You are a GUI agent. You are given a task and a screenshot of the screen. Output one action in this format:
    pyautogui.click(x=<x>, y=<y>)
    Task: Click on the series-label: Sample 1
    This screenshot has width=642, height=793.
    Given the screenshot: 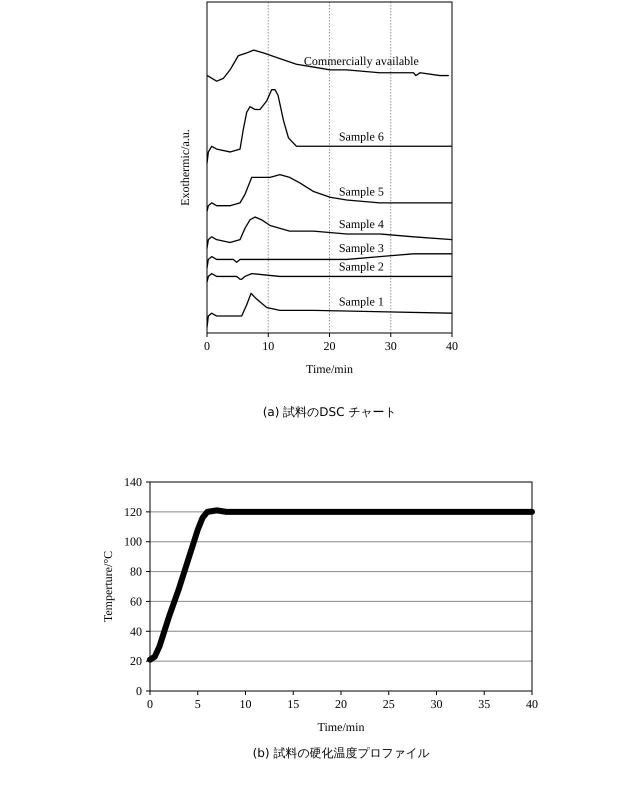 What is the action you would take?
    pyautogui.click(x=361, y=301)
    